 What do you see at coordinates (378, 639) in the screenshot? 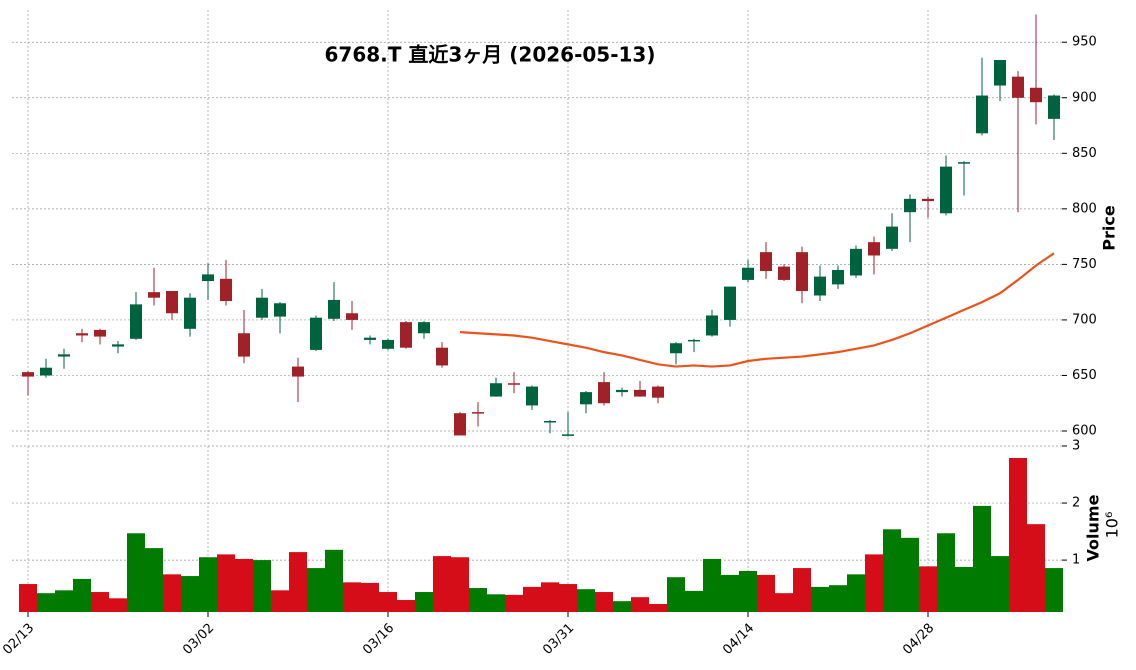
I see `x-tick-label: 03/16` at bounding box center [378, 639].